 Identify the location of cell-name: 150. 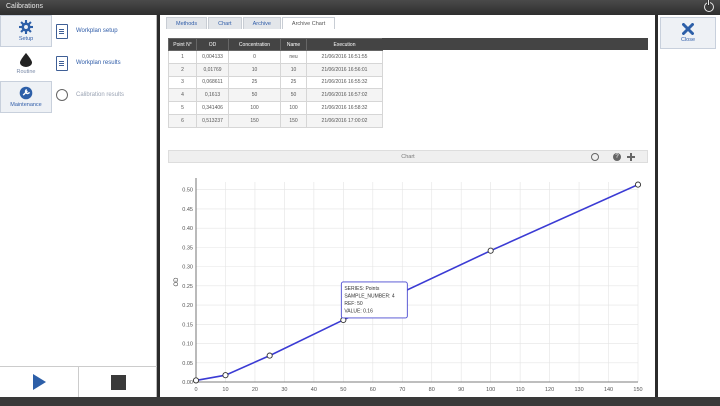
(293, 120).